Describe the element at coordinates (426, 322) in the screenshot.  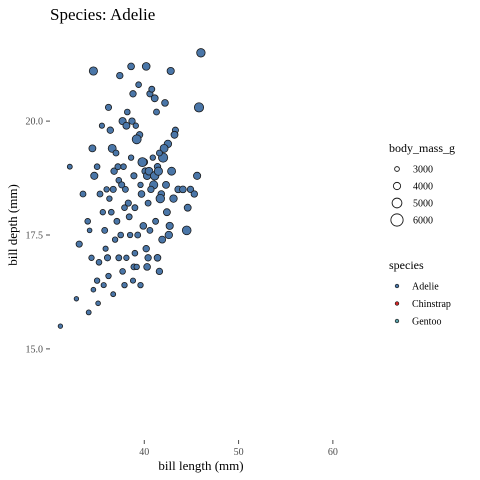
I see `species-legend-label: Gentoo` at that location.